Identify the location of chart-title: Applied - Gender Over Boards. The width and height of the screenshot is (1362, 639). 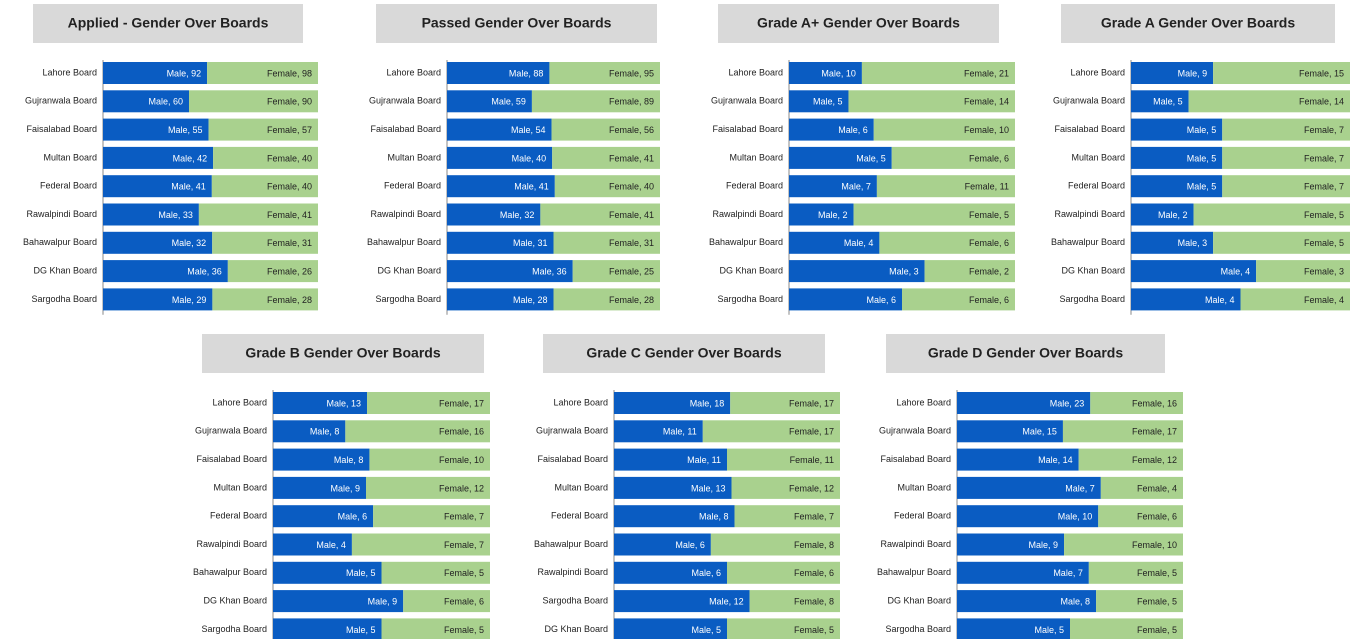
(168, 23).